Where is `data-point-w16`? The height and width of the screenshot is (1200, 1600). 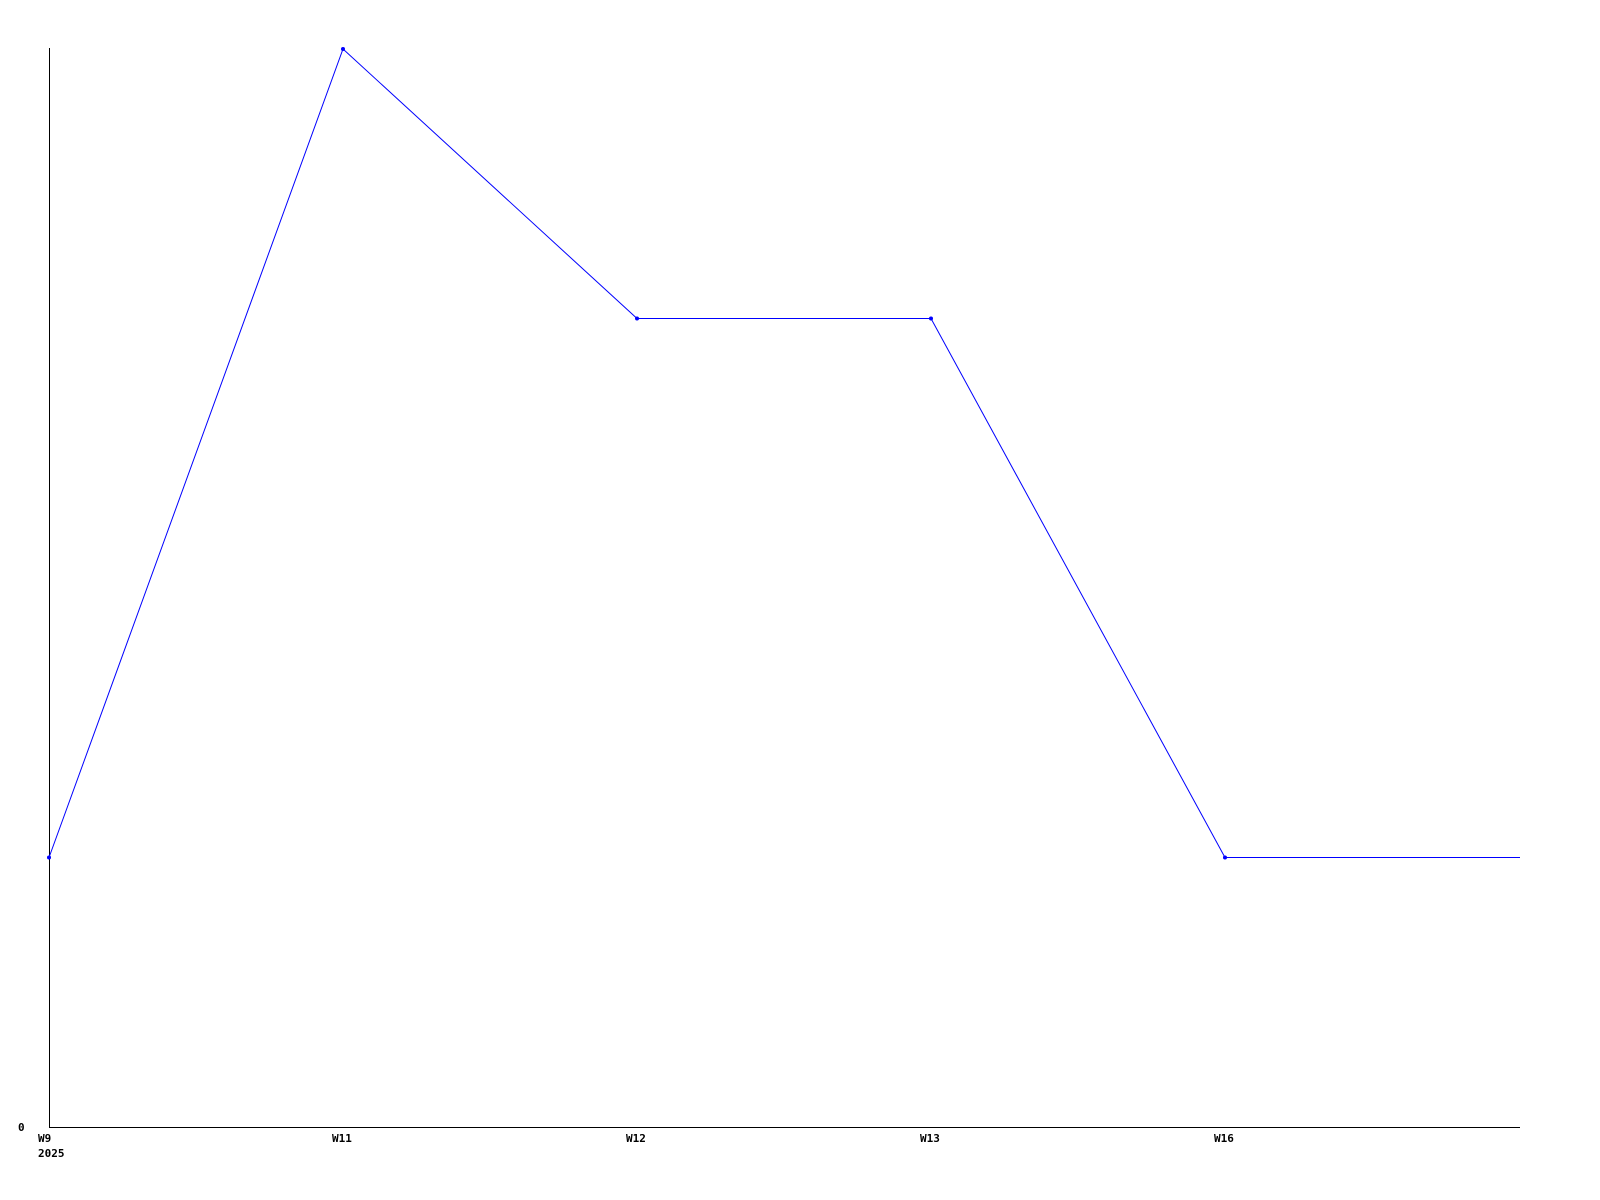 data-point-w16 is located at coordinates (1225, 857).